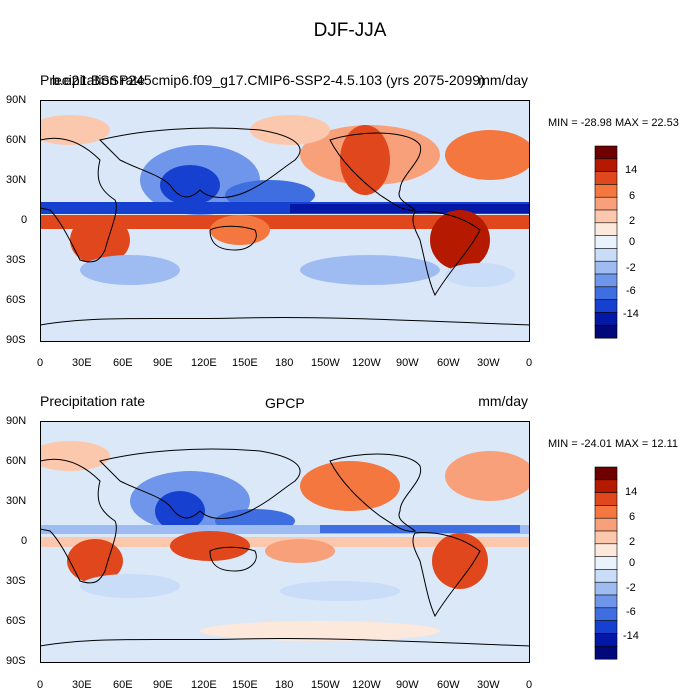 Image resolution: width=700 pixels, height=700 pixels. Describe the element at coordinates (631, 636) in the screenshot. I see `colorbar-label: -14` at that location.